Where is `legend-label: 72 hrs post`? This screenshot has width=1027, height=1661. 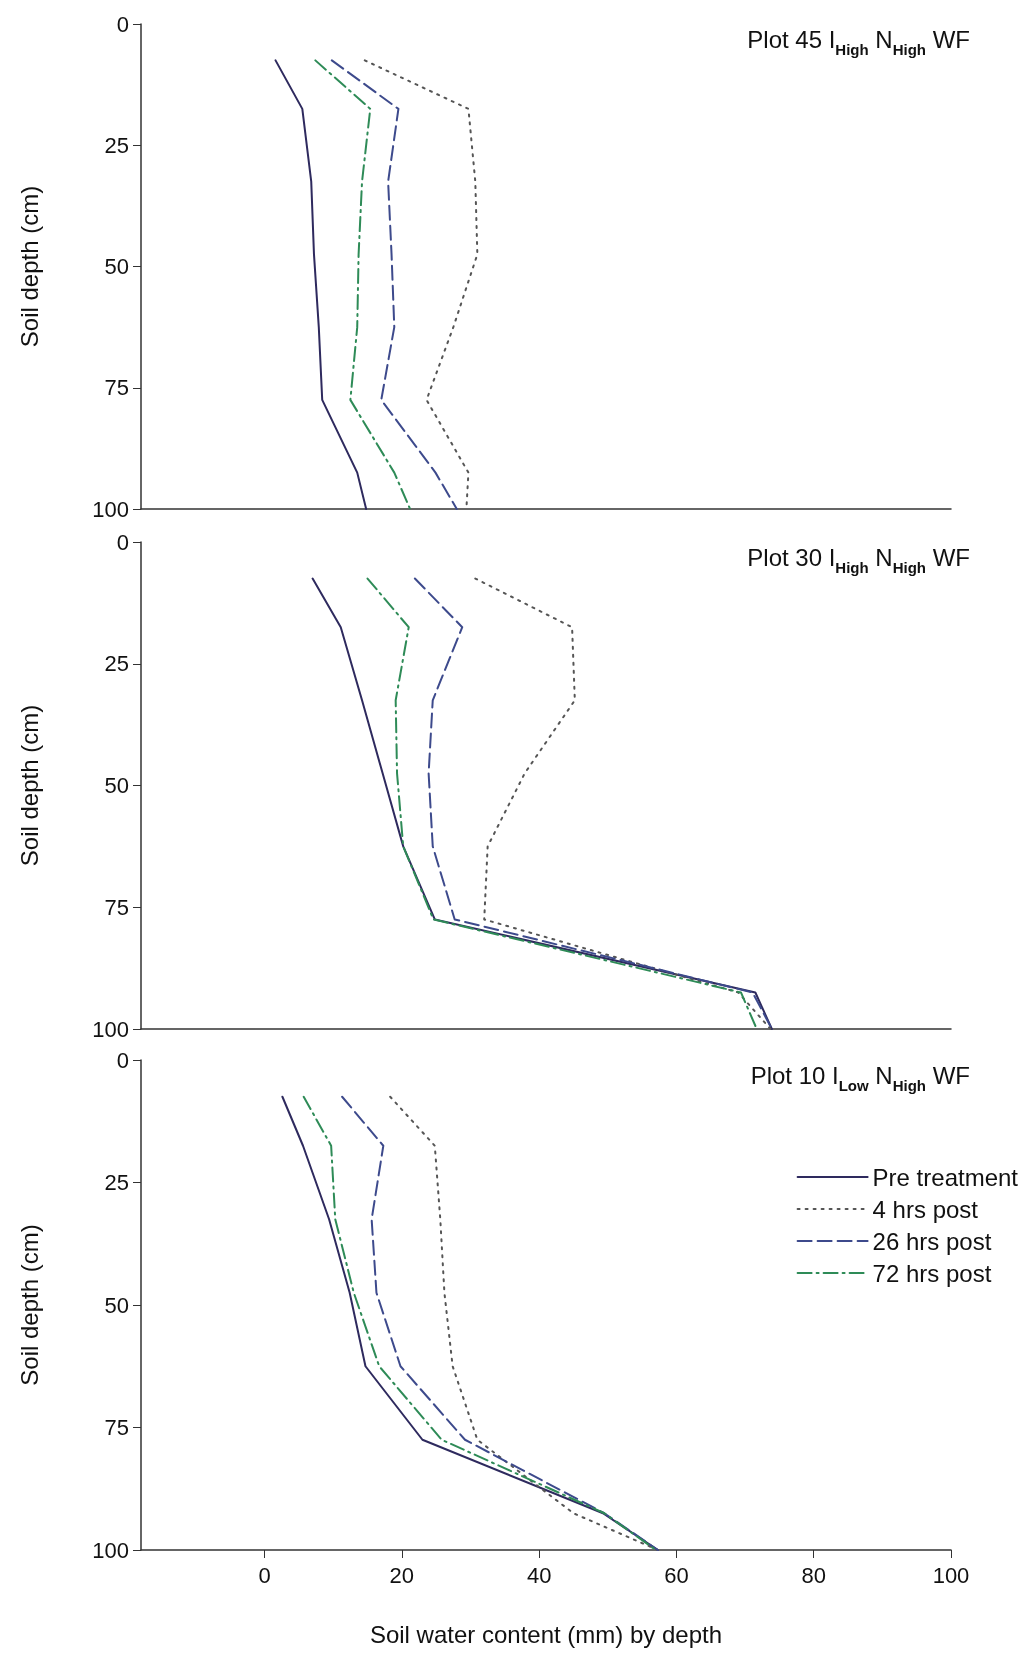 legend-label: 72 hrs post is located at coordinates (932, 1273).